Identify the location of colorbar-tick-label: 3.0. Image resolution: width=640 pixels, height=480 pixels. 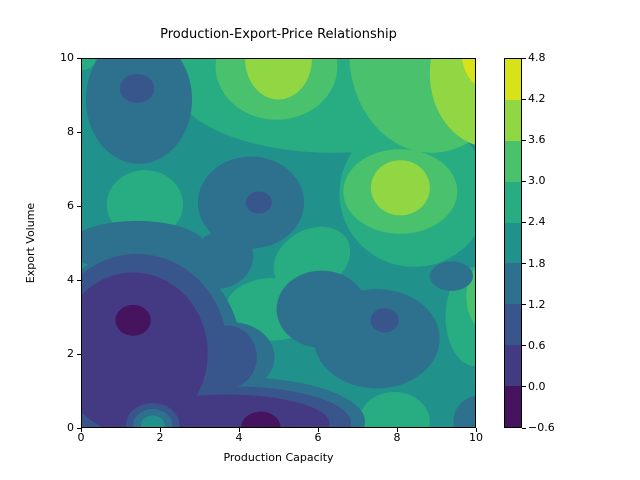
(537, 181).